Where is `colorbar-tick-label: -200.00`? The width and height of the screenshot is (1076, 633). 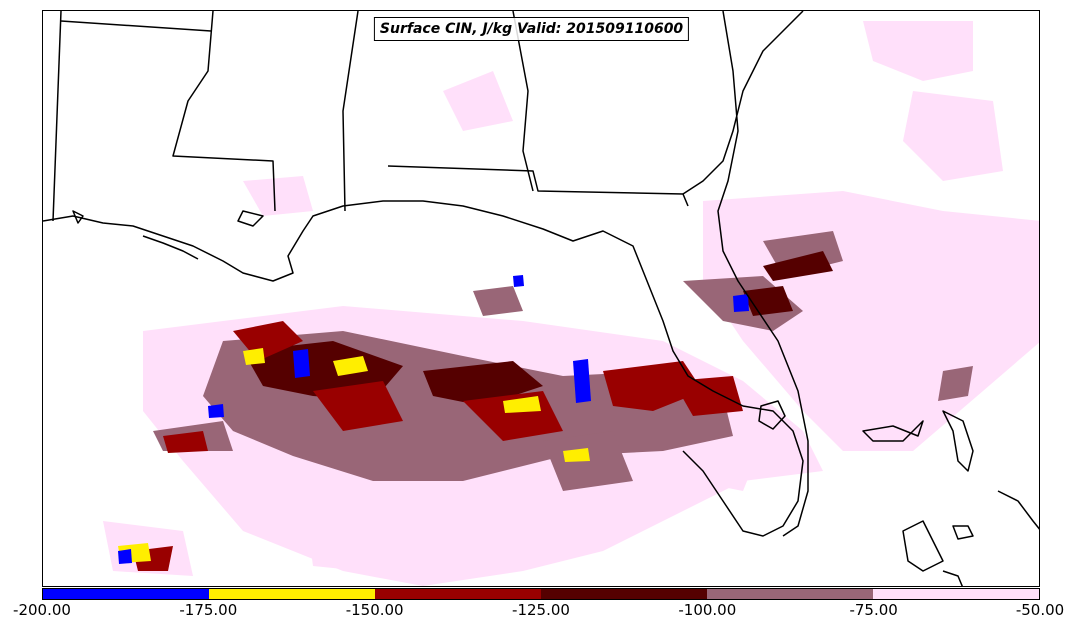
colorbar-tick-label: -200.00 is located at coordinates (42, 610).